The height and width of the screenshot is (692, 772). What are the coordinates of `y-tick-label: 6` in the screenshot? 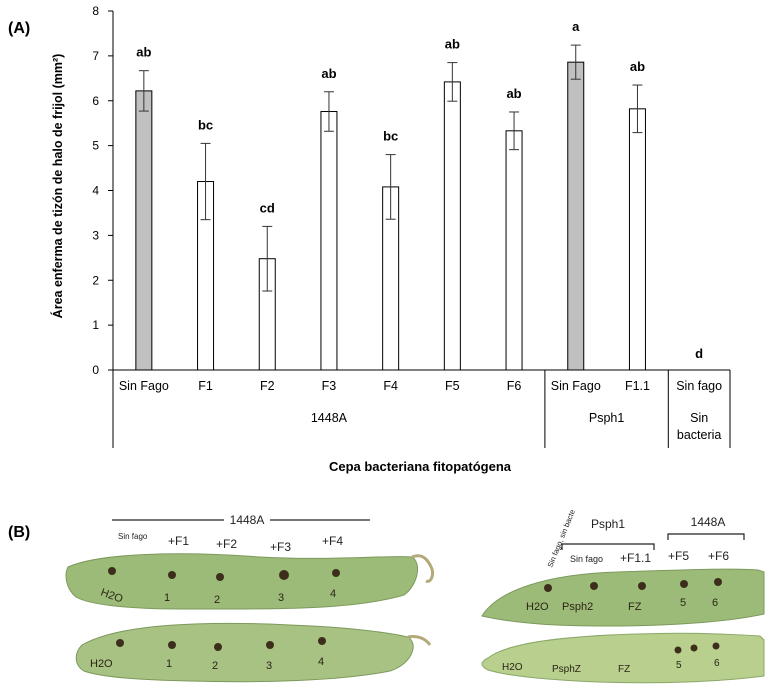 It's located at (95, 101).